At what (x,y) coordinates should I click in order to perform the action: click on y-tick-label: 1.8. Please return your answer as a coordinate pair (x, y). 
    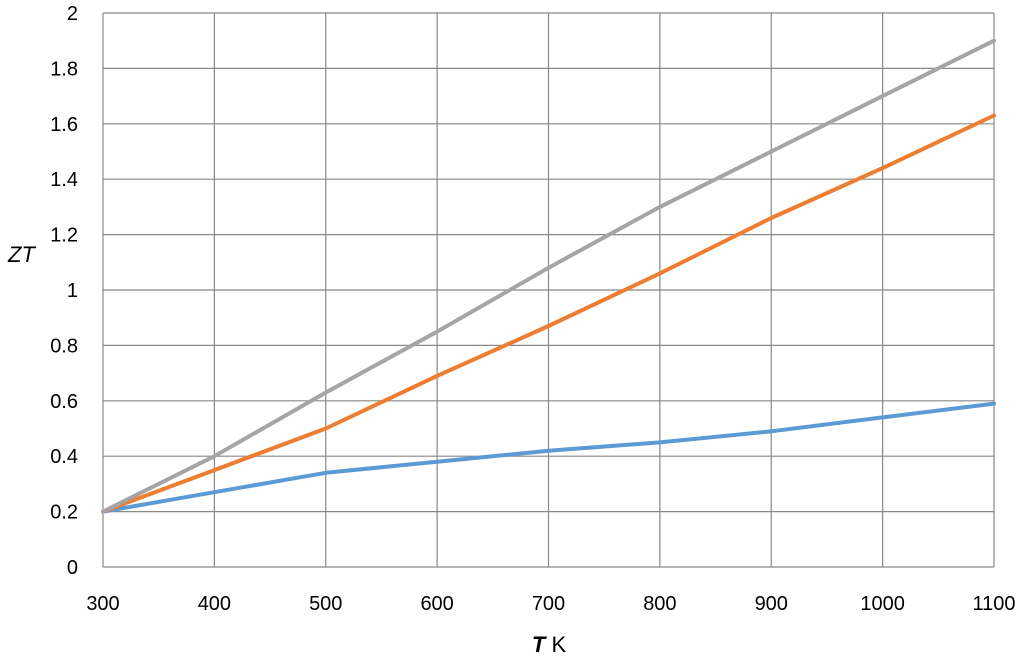
    Looking at the image, I should click on (64, 69).